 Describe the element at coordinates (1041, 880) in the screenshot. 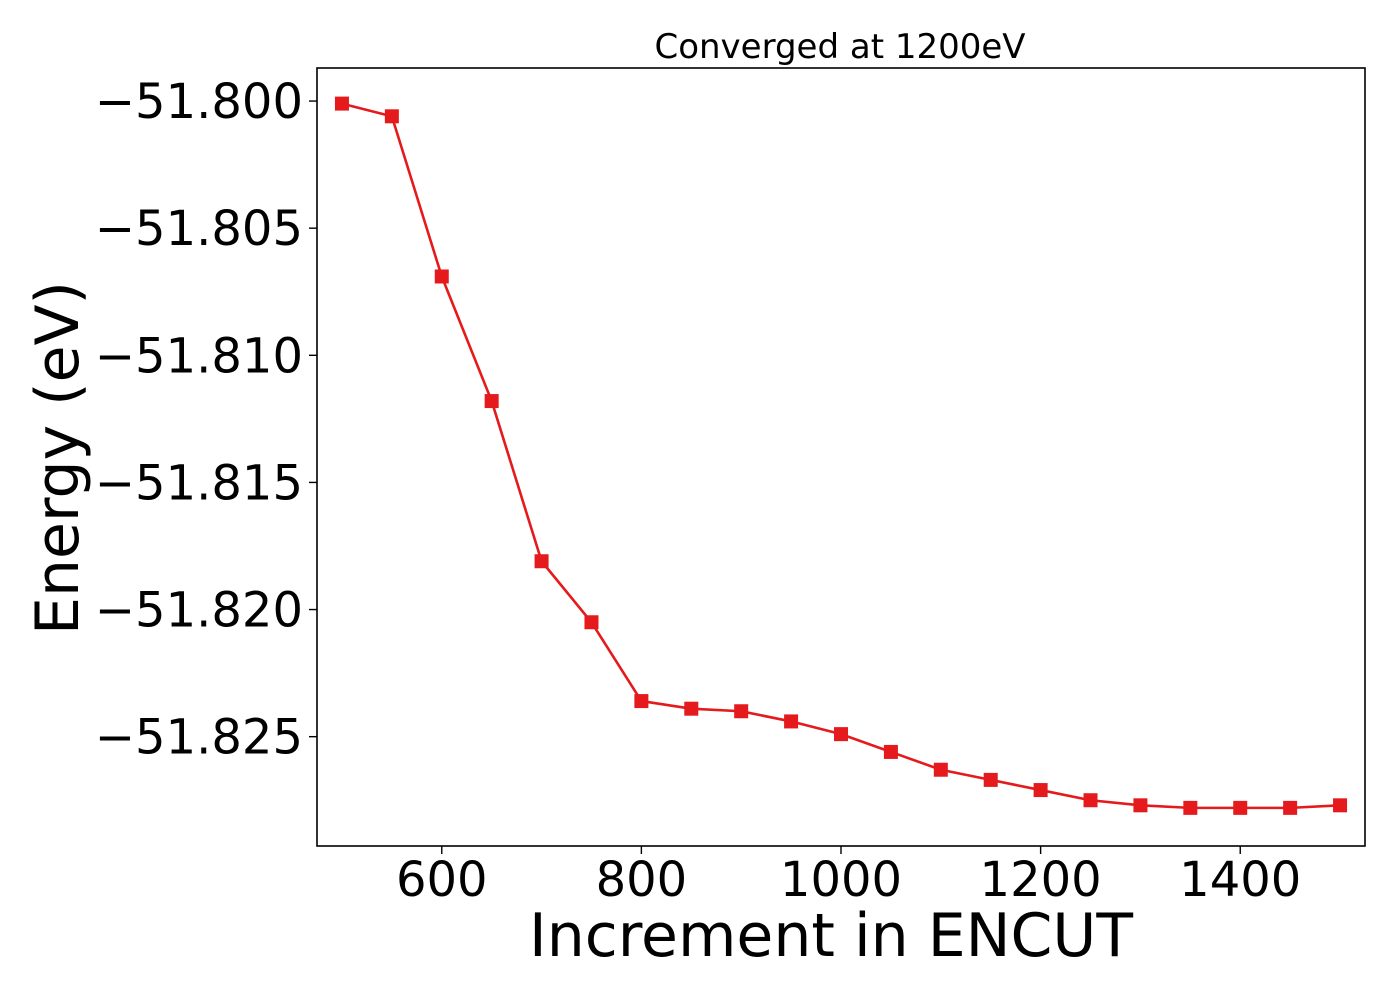

I see `x-tick-label: 1200` at that location.